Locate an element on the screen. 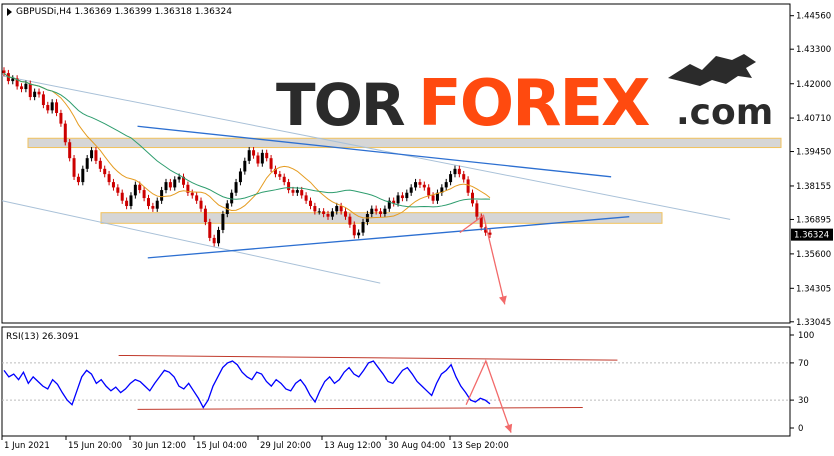  current-price-badge is located at coordinates (812, 234).